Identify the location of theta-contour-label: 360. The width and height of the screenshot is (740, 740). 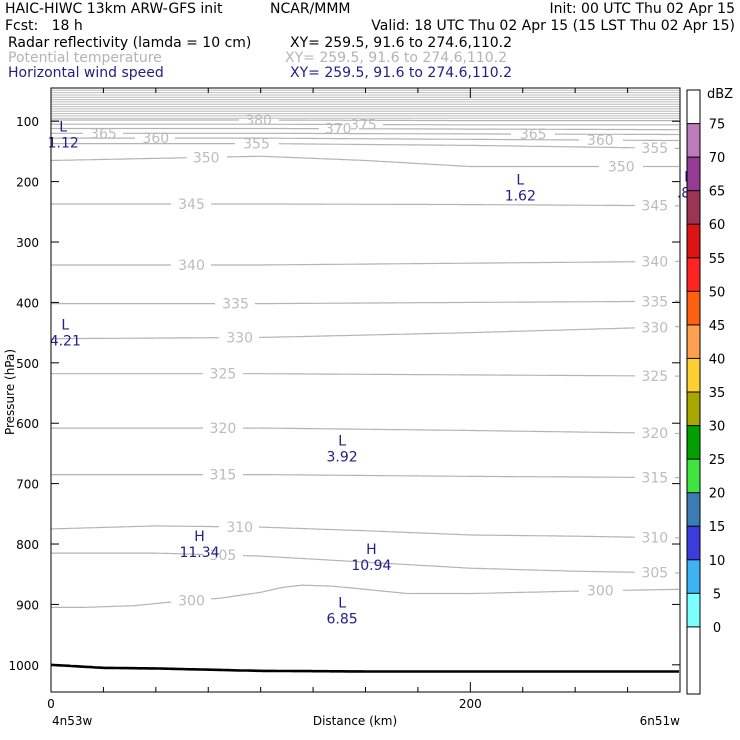
(155, 139).